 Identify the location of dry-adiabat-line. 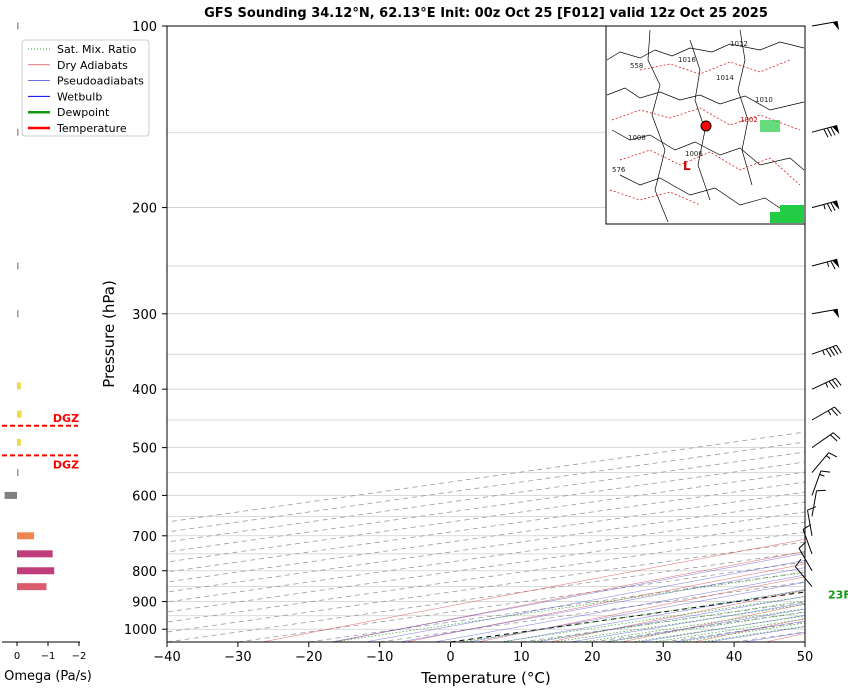
(842, 334).